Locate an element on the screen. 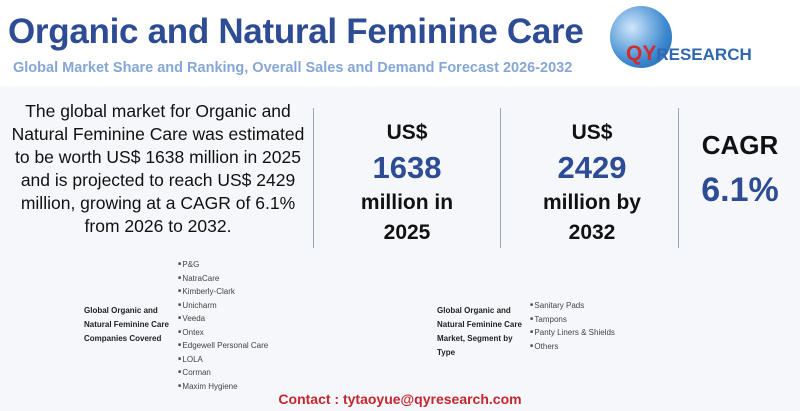 The image size is (800, 411). list-item: P&G is located at coordinates (223, 265).